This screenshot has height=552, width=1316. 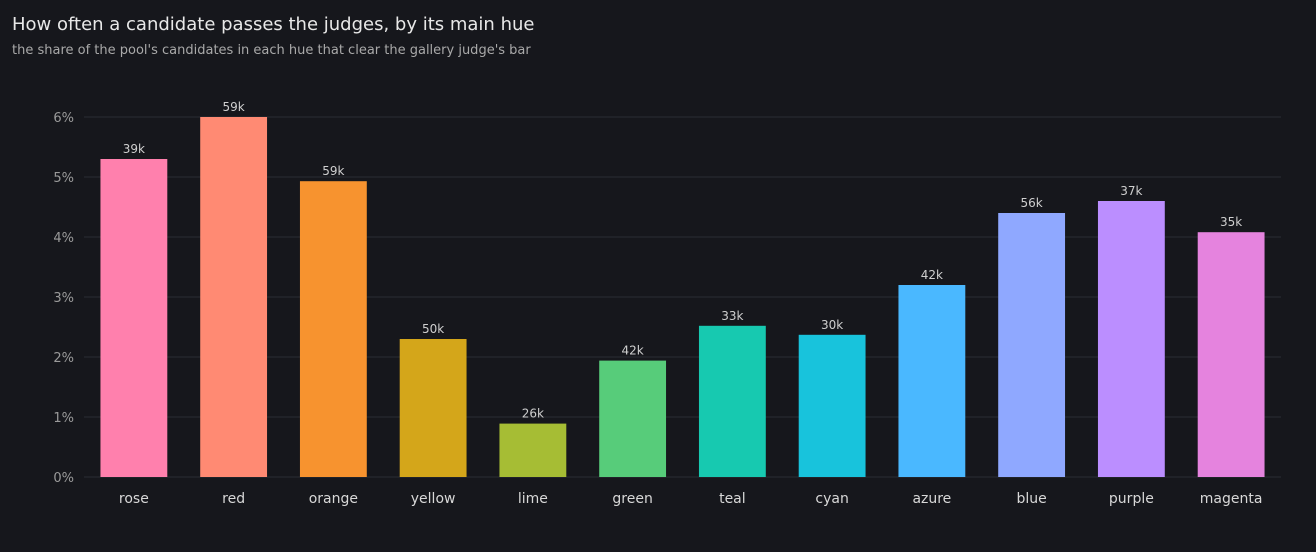 I want to click on y-tick-label: 4%, so click(x=63, y=238).